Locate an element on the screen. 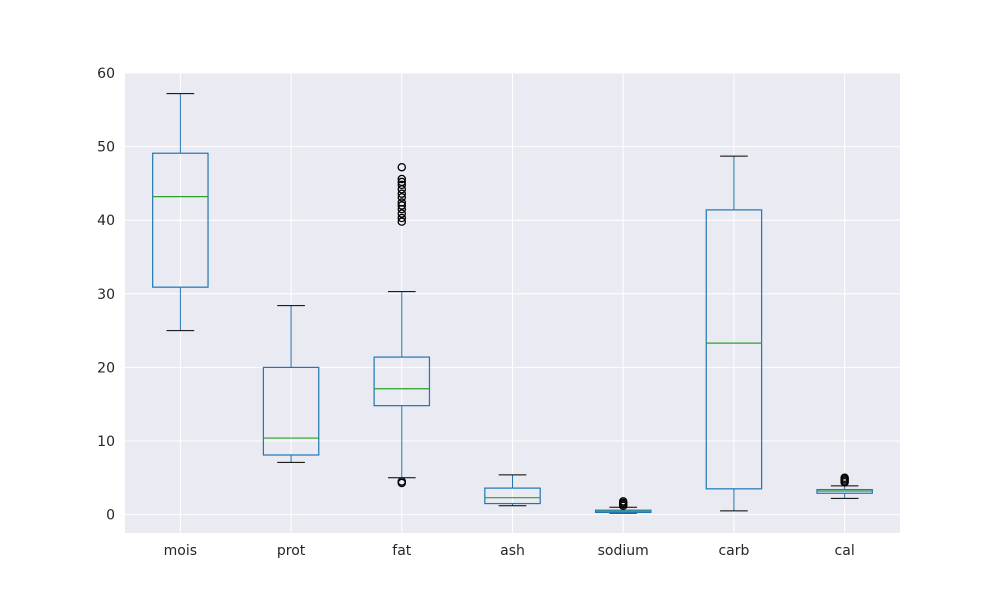 Image resolution: width=1000 pixels, height=600 pixels. x-tick-label: sodium is located at coordinates (623, 551).